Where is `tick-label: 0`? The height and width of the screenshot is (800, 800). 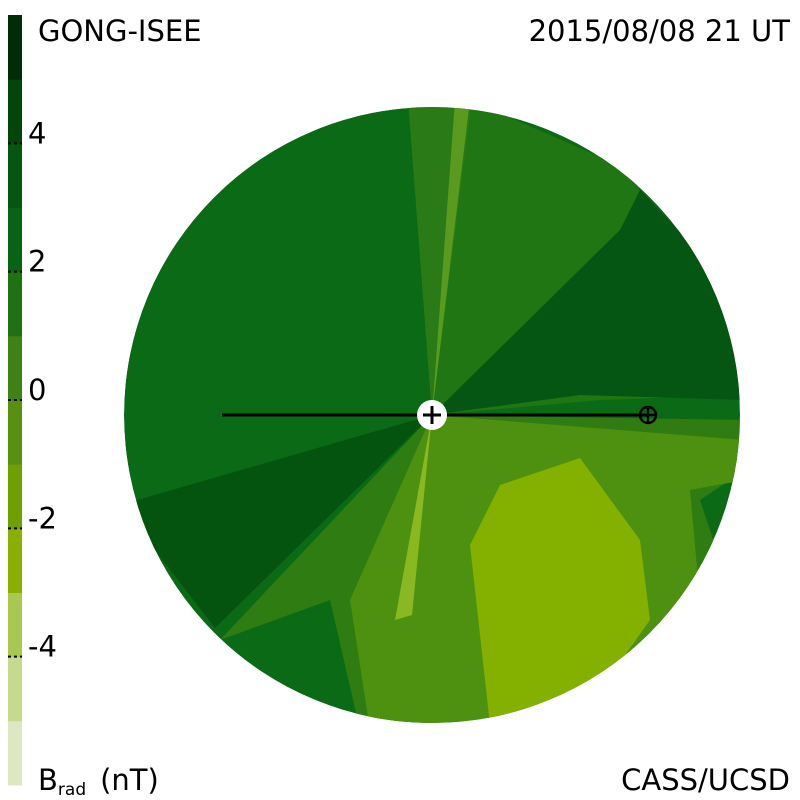 tick-label: 0 is located at coordinates (37, 390).